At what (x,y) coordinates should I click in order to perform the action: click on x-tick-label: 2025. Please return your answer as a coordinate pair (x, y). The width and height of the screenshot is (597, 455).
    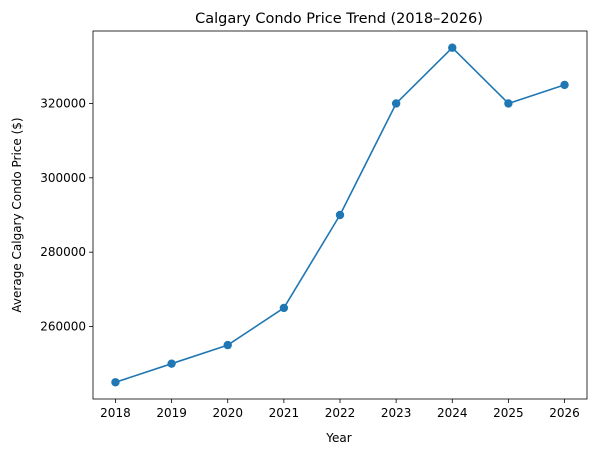
    Looking at the image, I should click on (508, 413).